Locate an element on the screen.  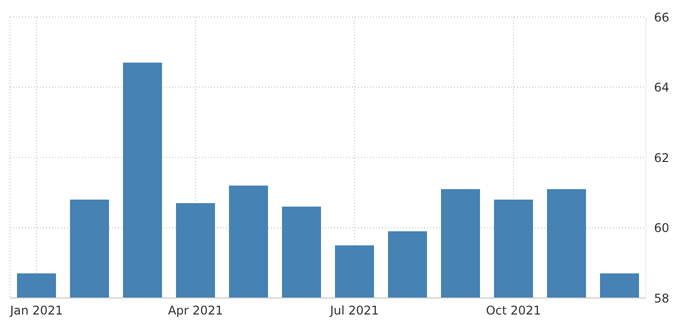
y-tick-label: 60 is located at coordinates (662, 228).